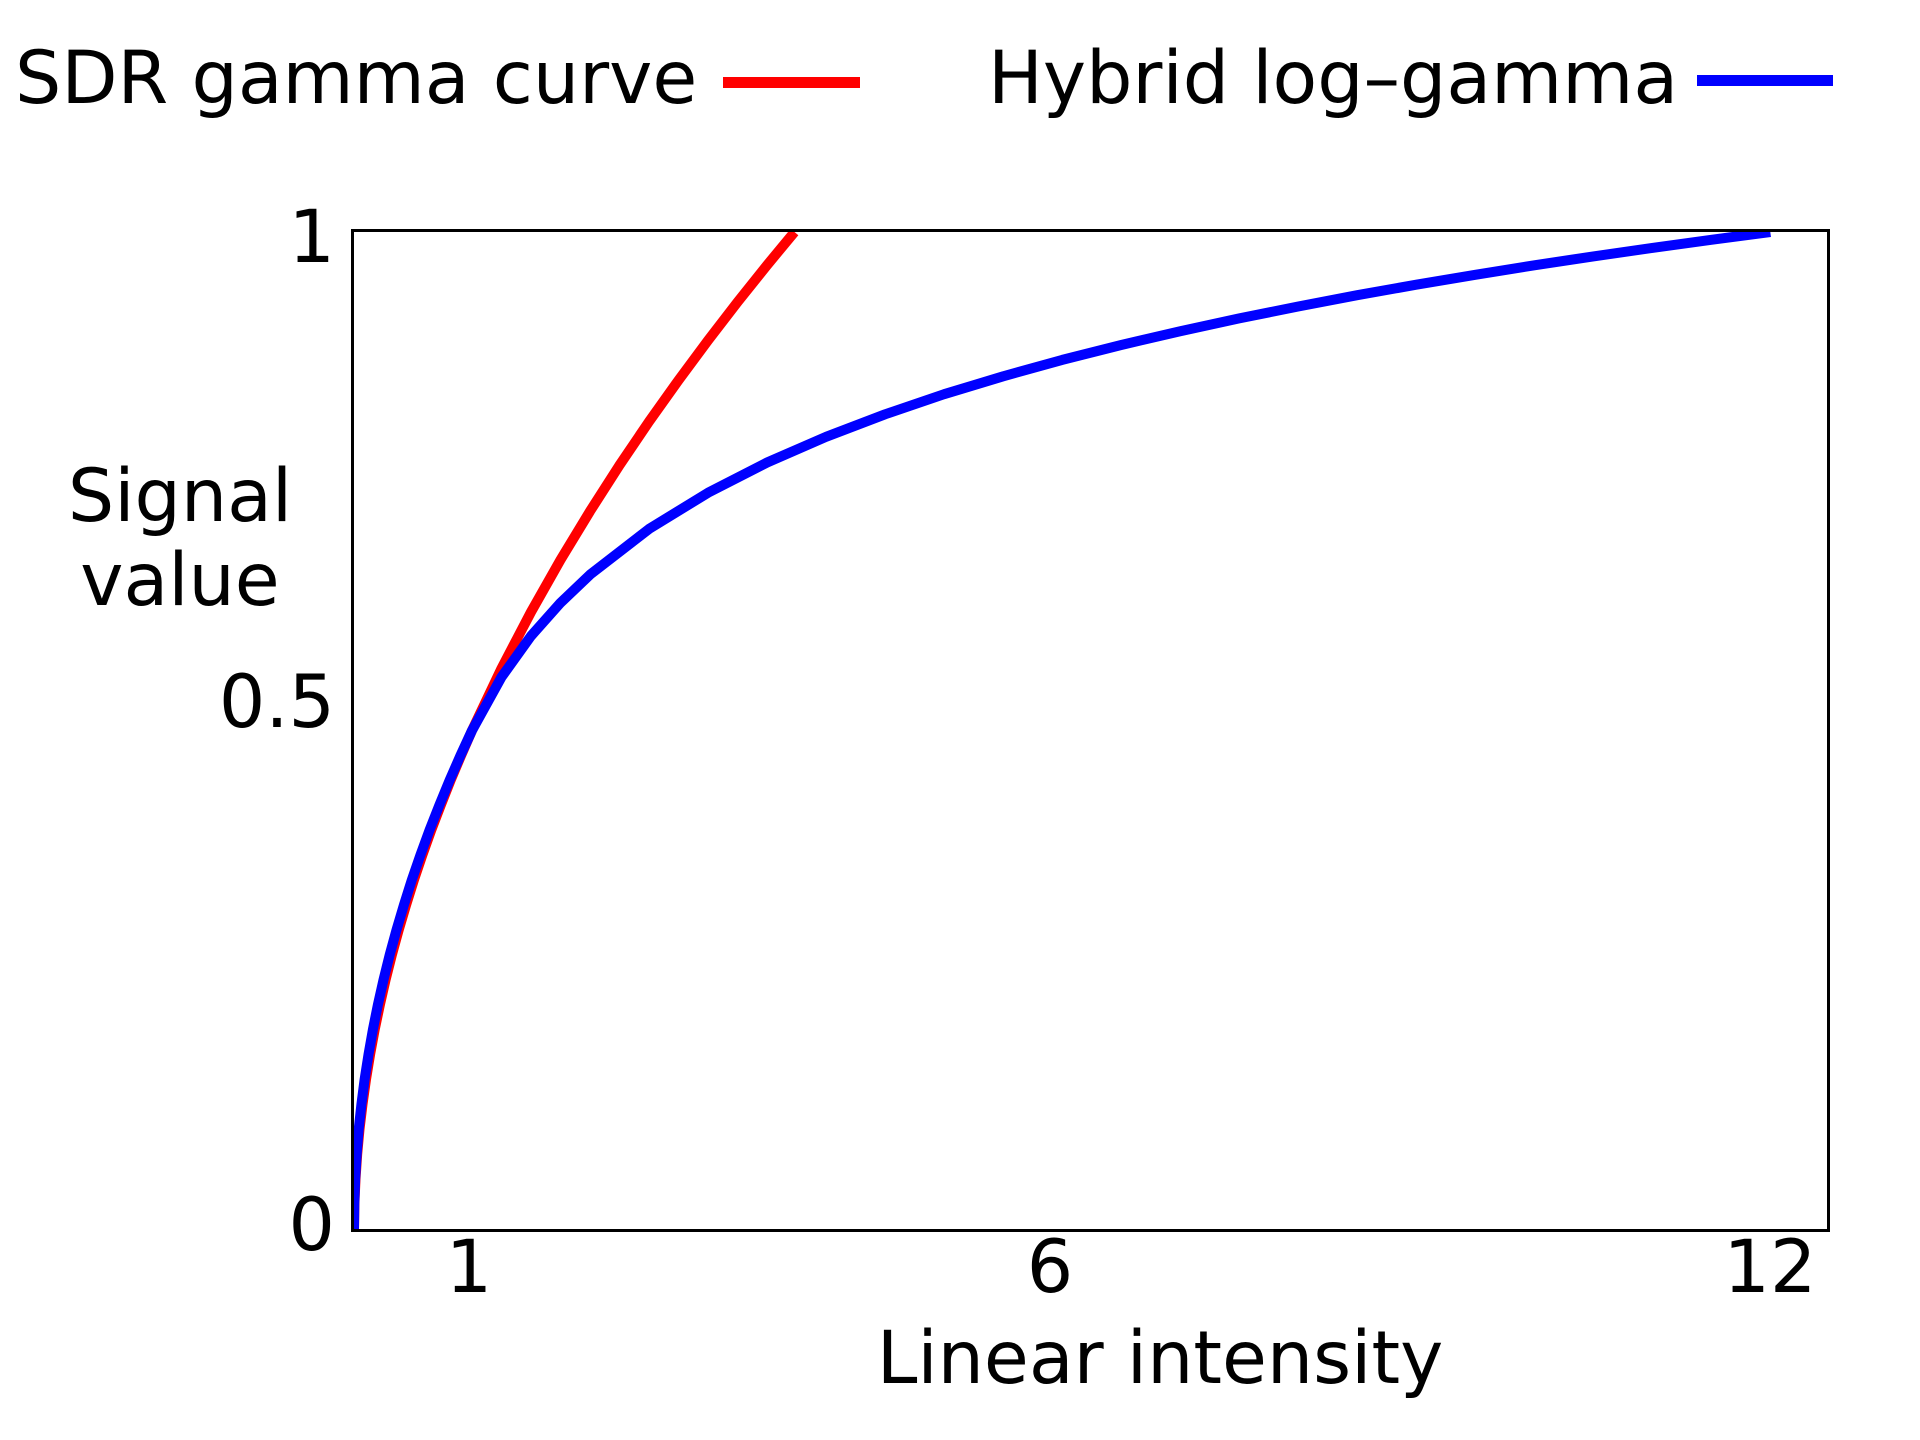 This screenshot has height=1440, width=1920. What do you see at coordinates (791, 82) in the screenshot?
I see `legend-swatch-sdr-gamma` at bounding box center [791, 82].